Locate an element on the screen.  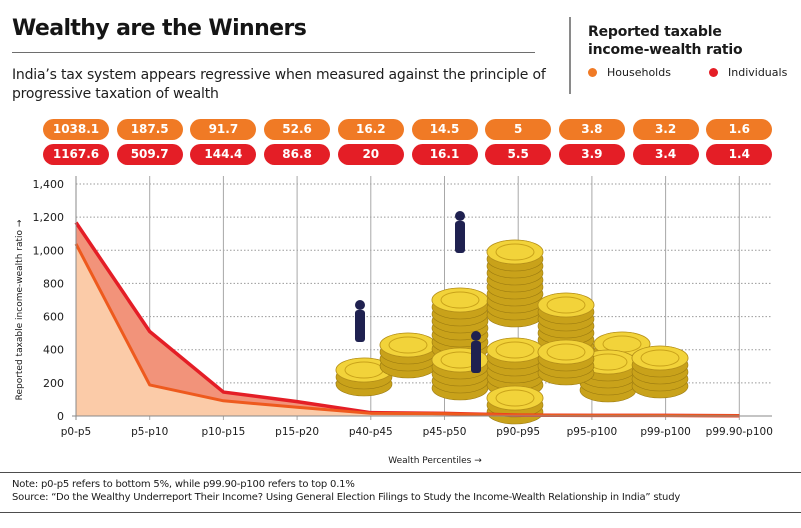
households-value-pill: 3.2 is located at coordinates (665, 129).